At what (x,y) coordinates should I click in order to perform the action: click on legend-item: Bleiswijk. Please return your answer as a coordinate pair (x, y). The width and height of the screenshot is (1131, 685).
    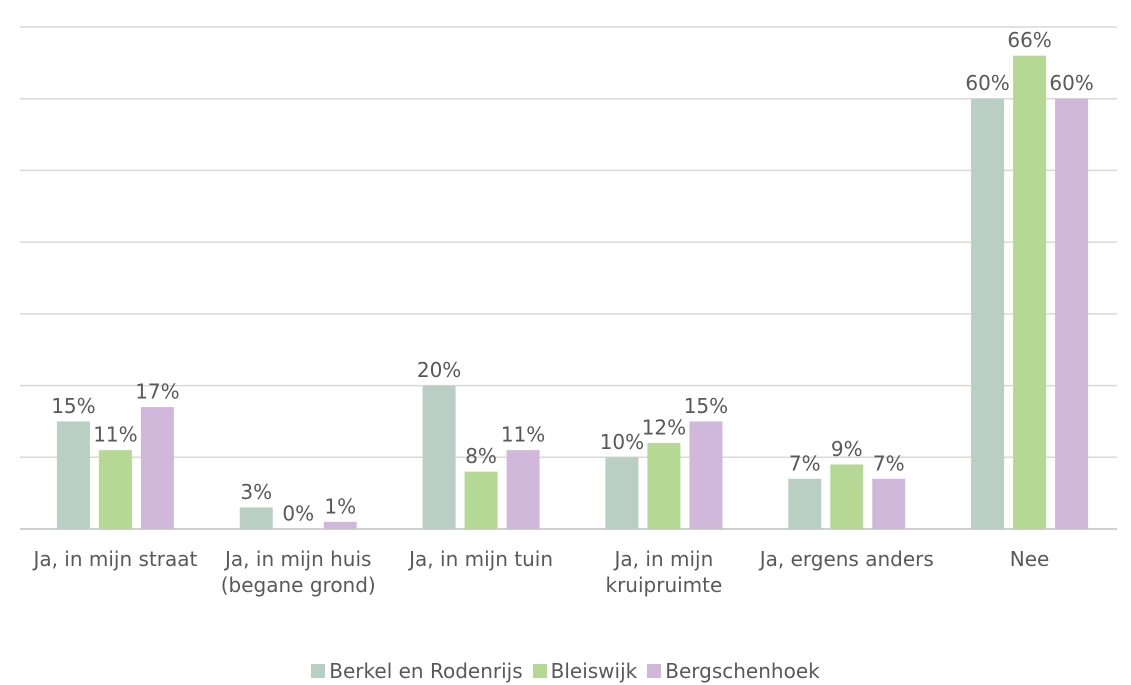
    Looking at the image, I should click on (585, 671).